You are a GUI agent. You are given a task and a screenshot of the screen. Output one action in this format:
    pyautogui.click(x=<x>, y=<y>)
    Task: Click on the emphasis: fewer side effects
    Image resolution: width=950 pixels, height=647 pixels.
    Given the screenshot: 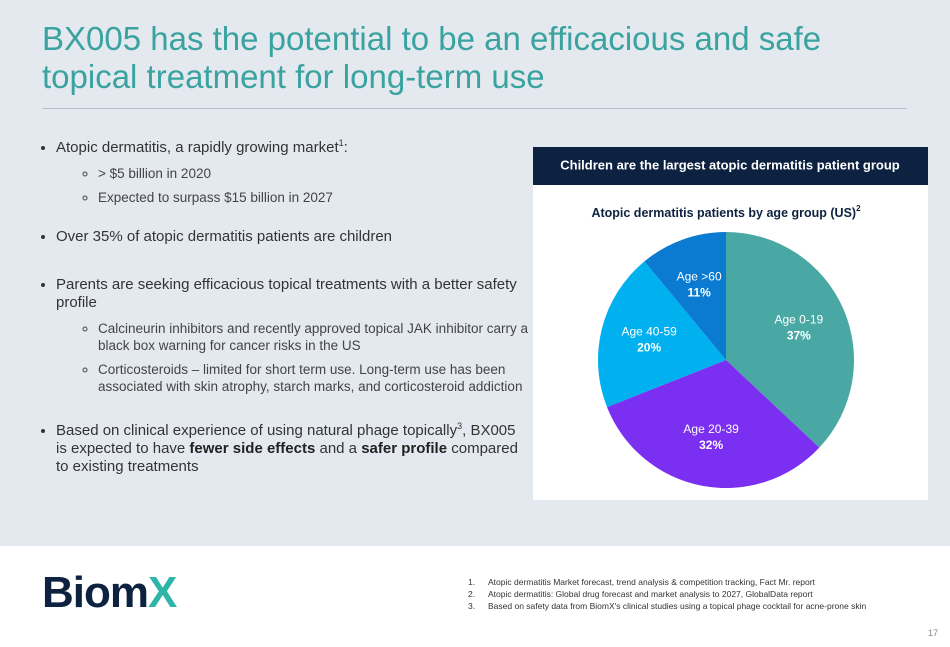 What is the action you would take?
    pyautogui.click(x=252, y=448)
    